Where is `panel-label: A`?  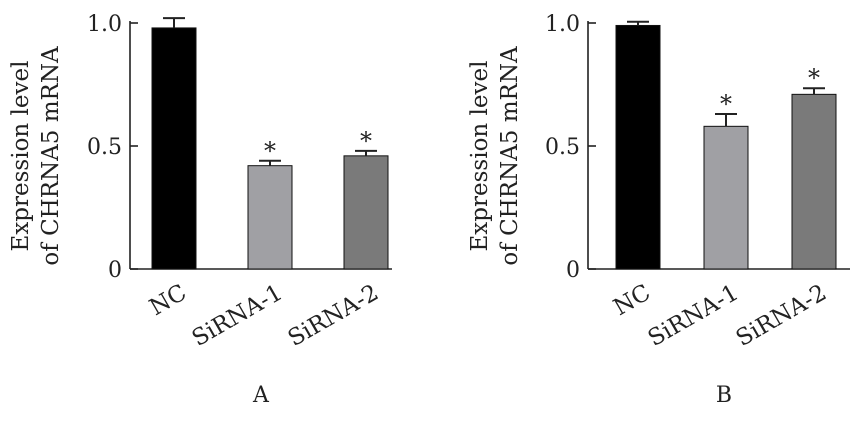 panel-label: A is located at coordinates (261, 395).